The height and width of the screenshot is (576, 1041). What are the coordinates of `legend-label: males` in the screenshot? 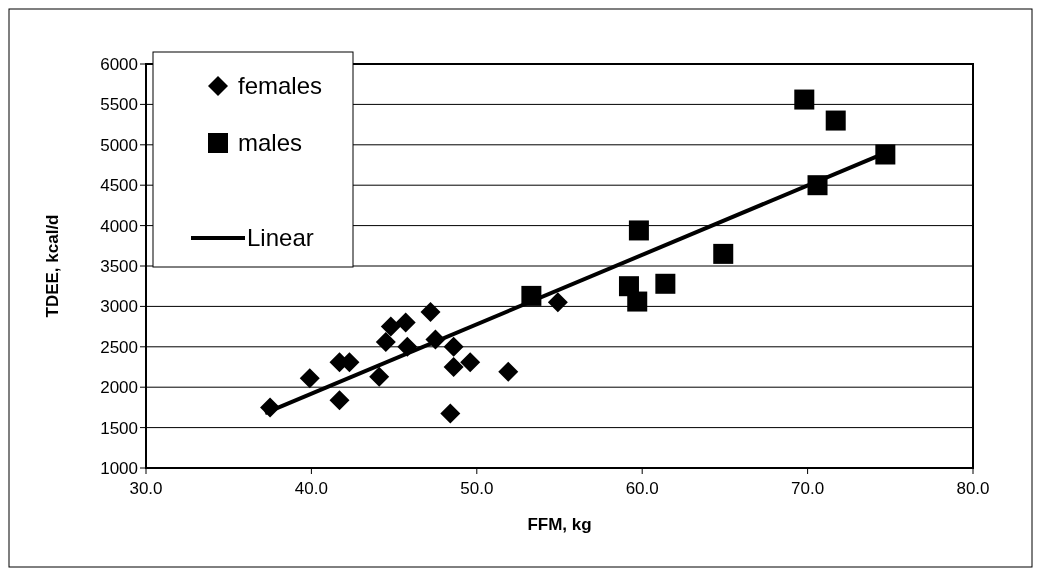 It's located at (270, 143).